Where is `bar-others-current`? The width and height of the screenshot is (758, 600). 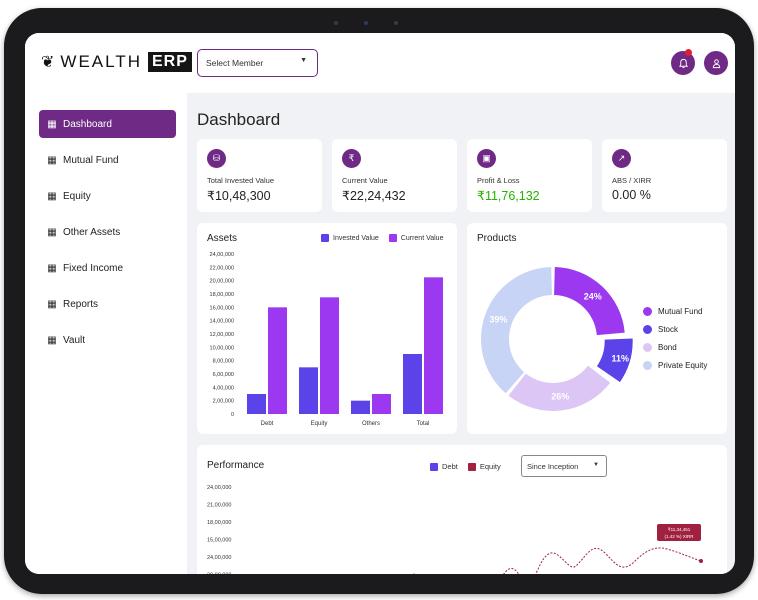
bar-others-current is located at coordinates (381, 404).